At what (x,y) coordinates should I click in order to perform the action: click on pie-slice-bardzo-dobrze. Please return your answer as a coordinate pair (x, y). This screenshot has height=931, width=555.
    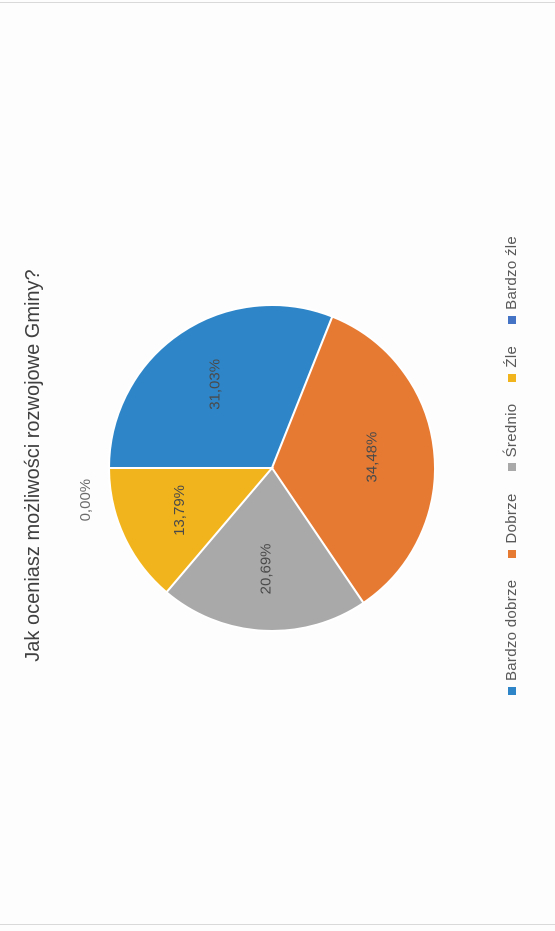
    Looking at the image, I should click on (220, 386).